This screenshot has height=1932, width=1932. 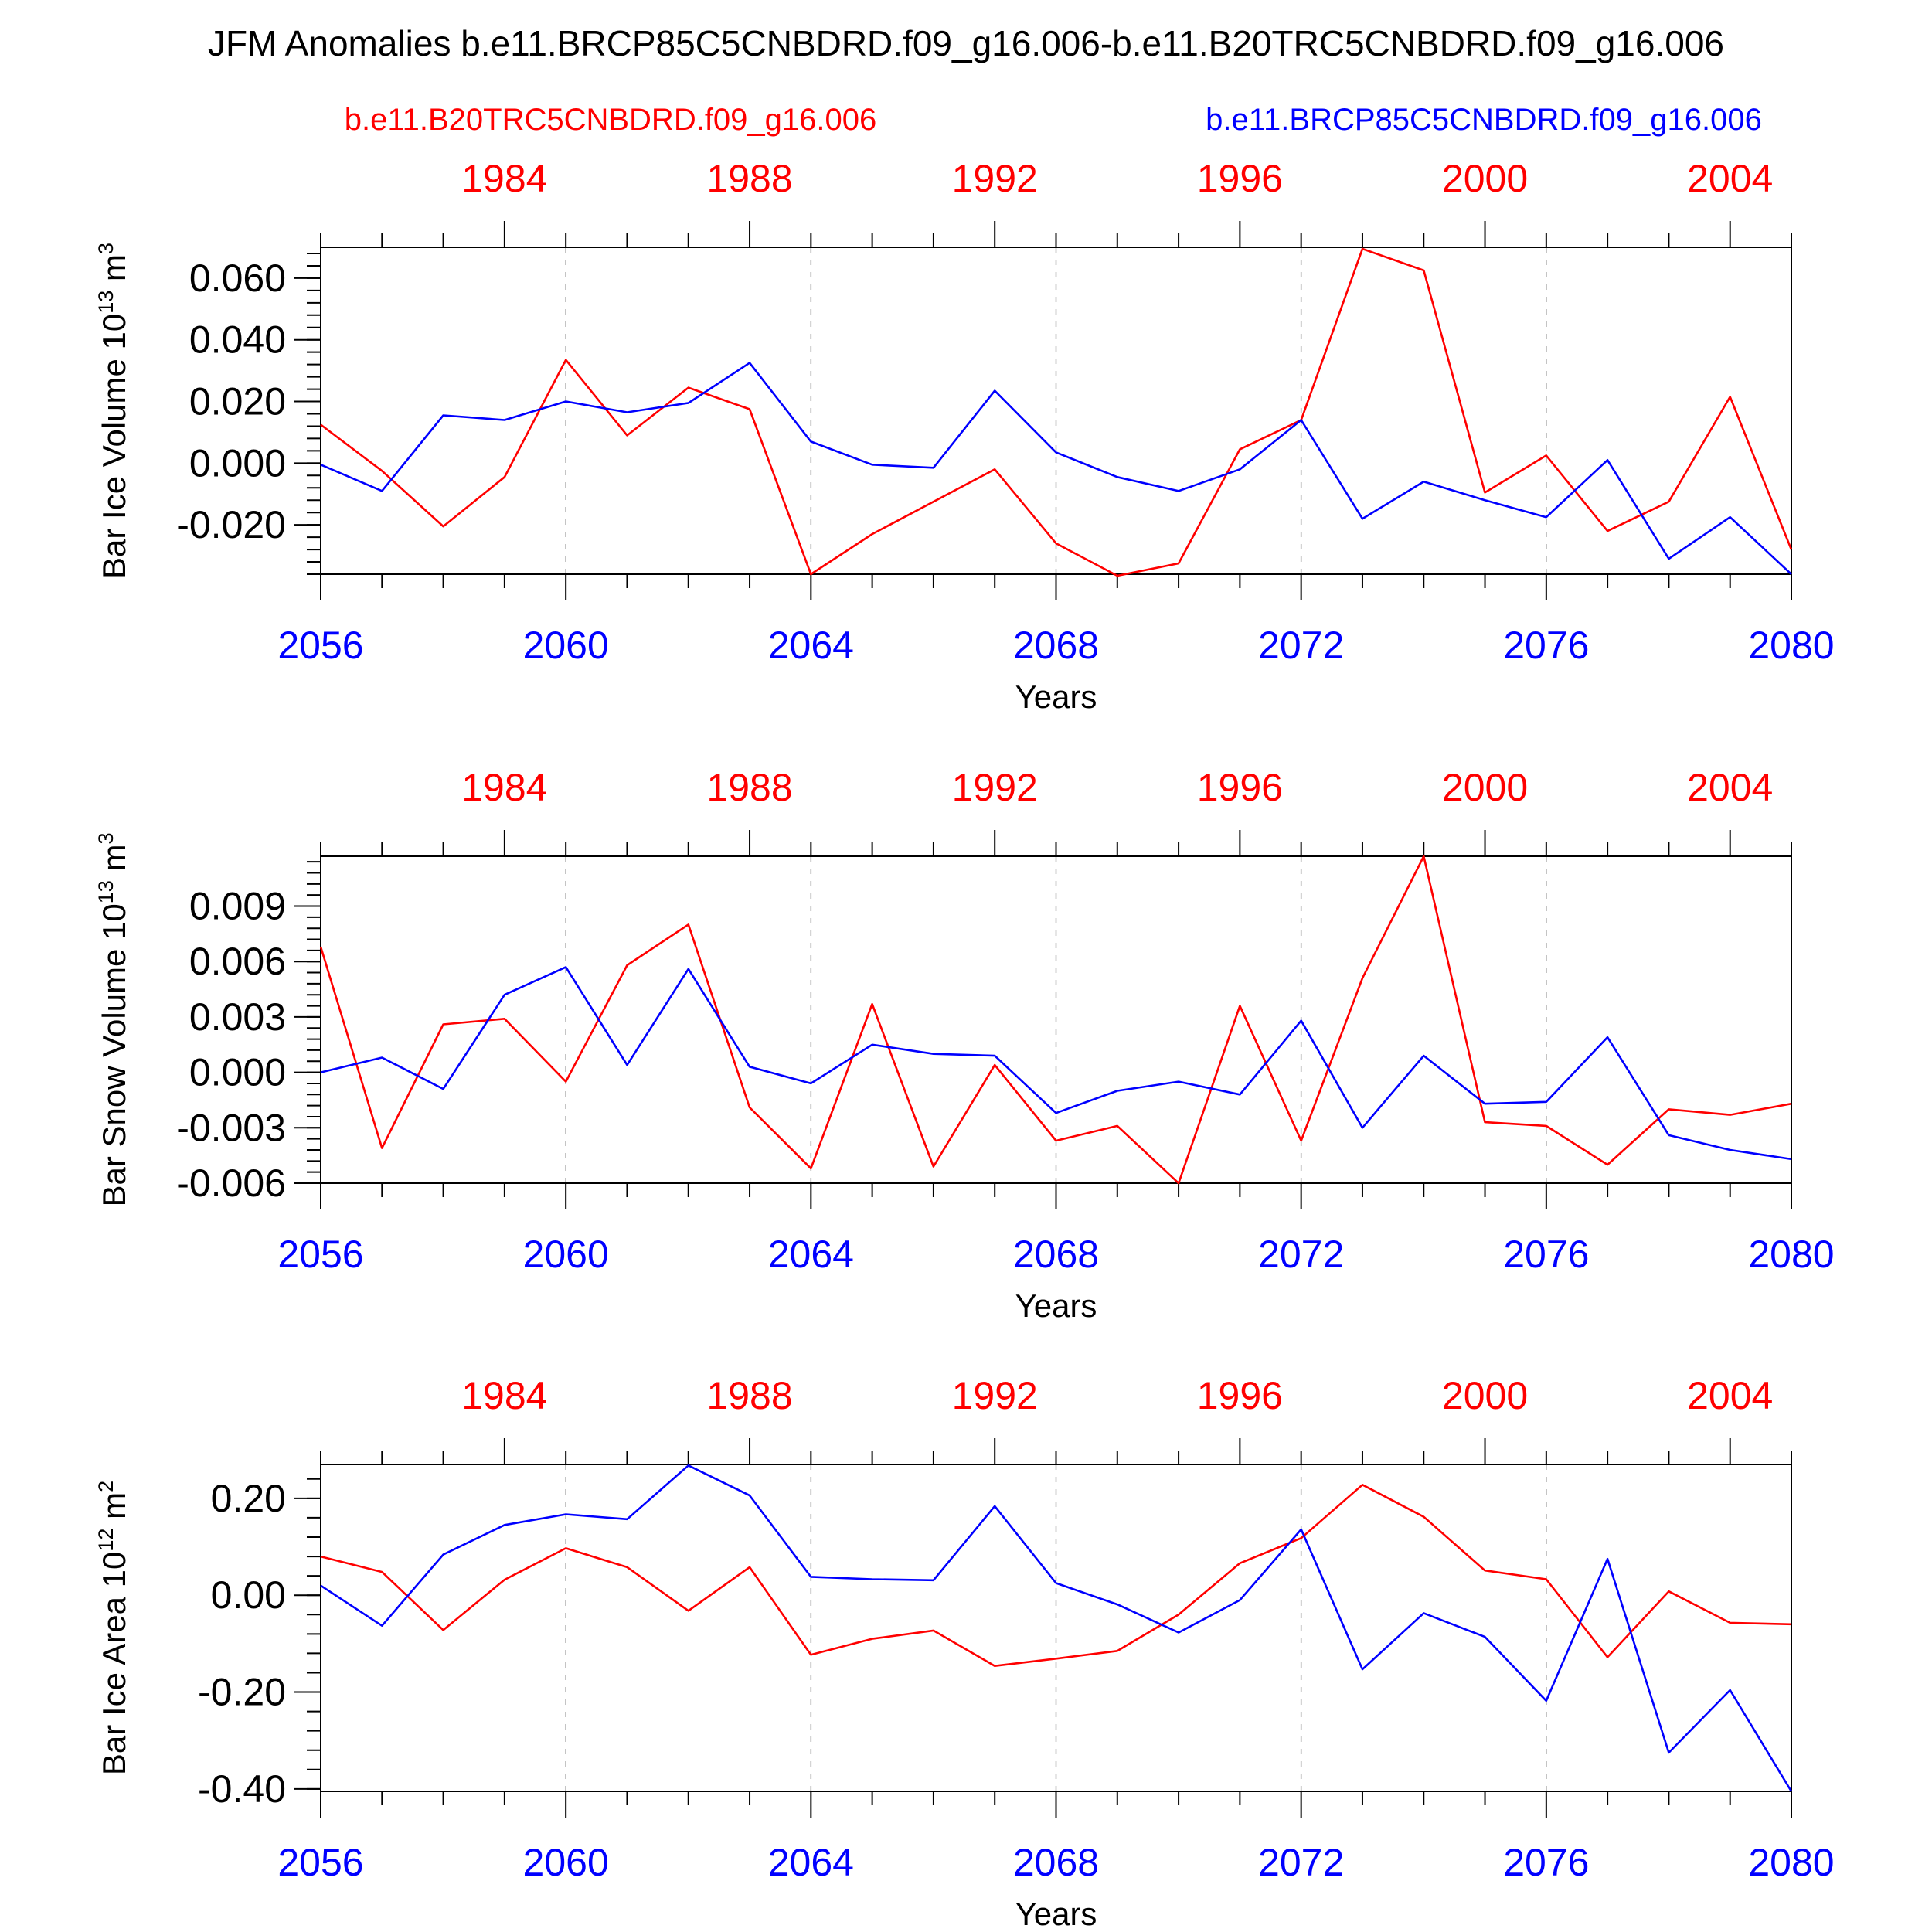 I want to click on y-tick-label: 0.003, so click(x=237, y=1017).